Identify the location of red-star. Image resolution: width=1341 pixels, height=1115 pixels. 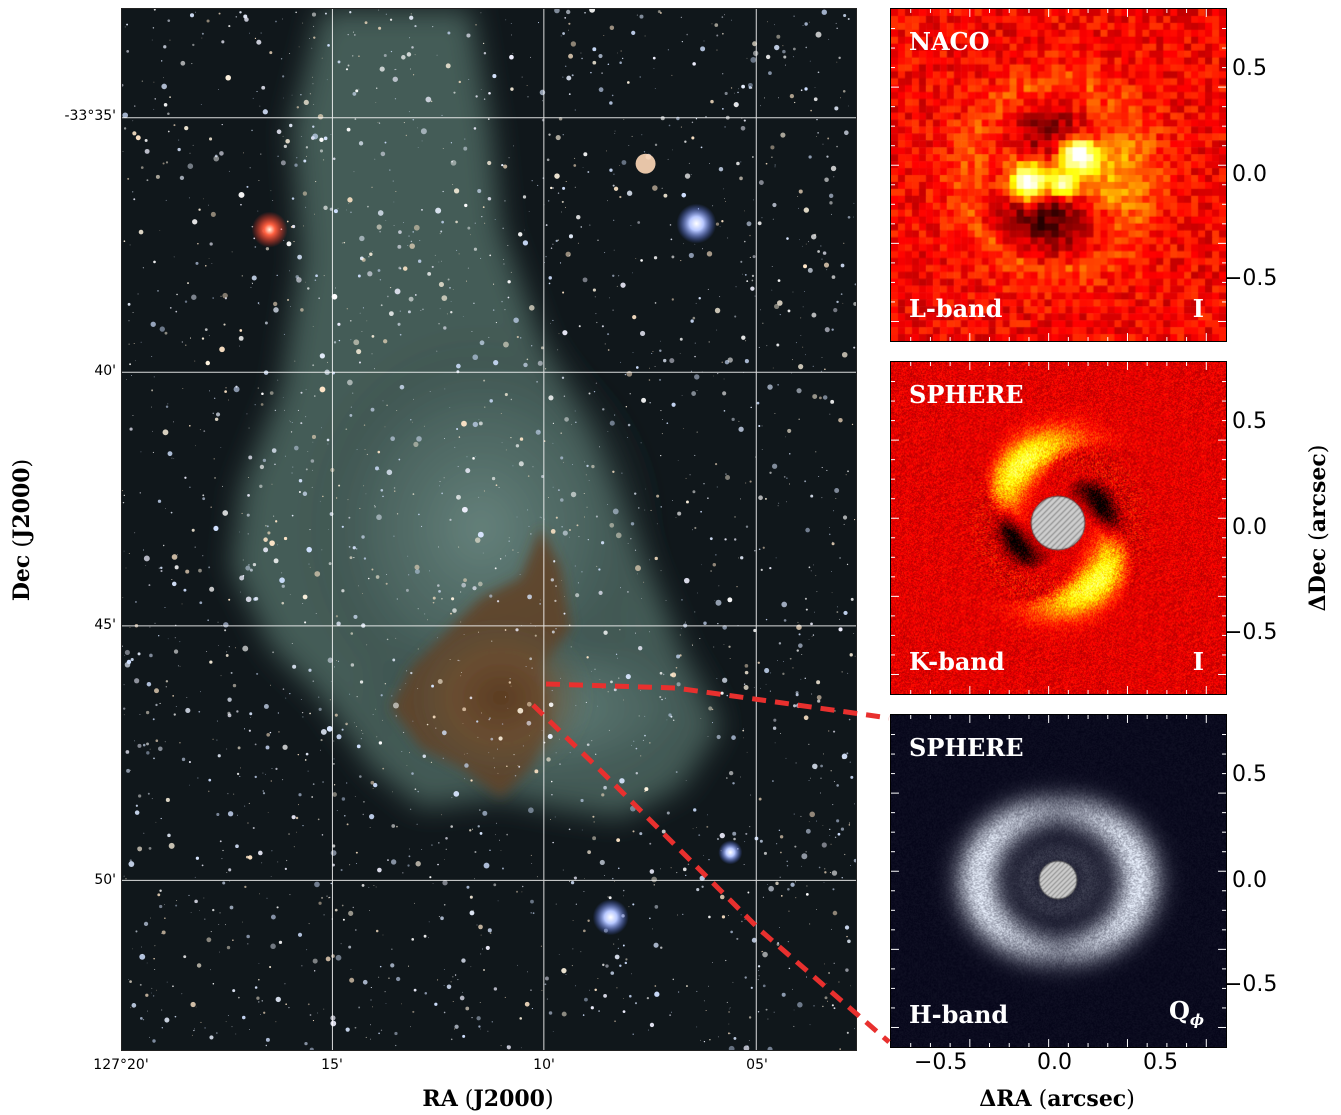
(269, 229).